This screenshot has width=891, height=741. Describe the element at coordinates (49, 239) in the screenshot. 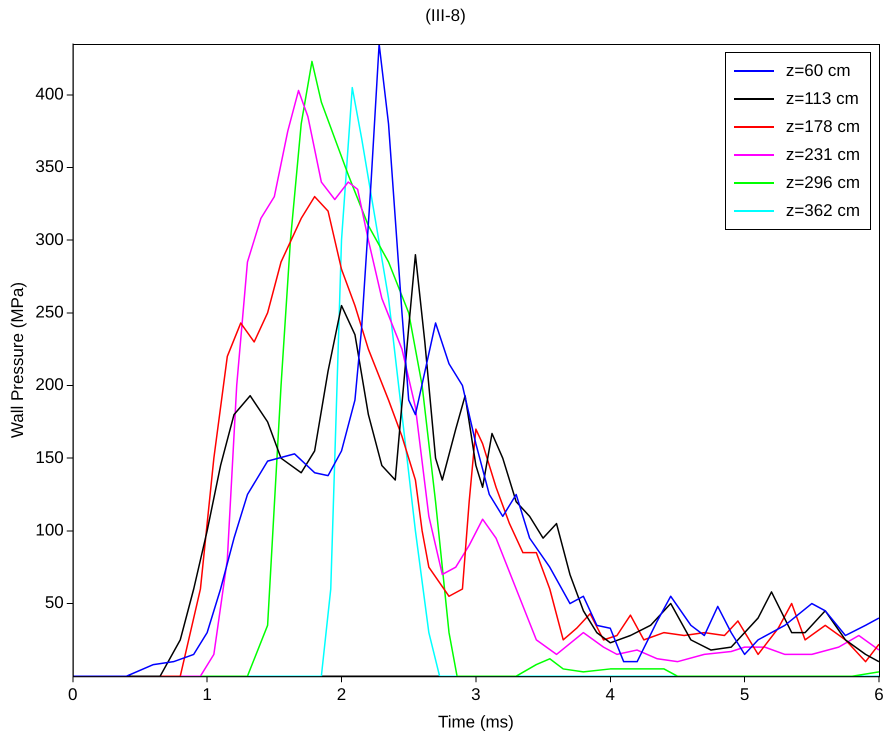

I see `y-tick-label: 300` at that location.